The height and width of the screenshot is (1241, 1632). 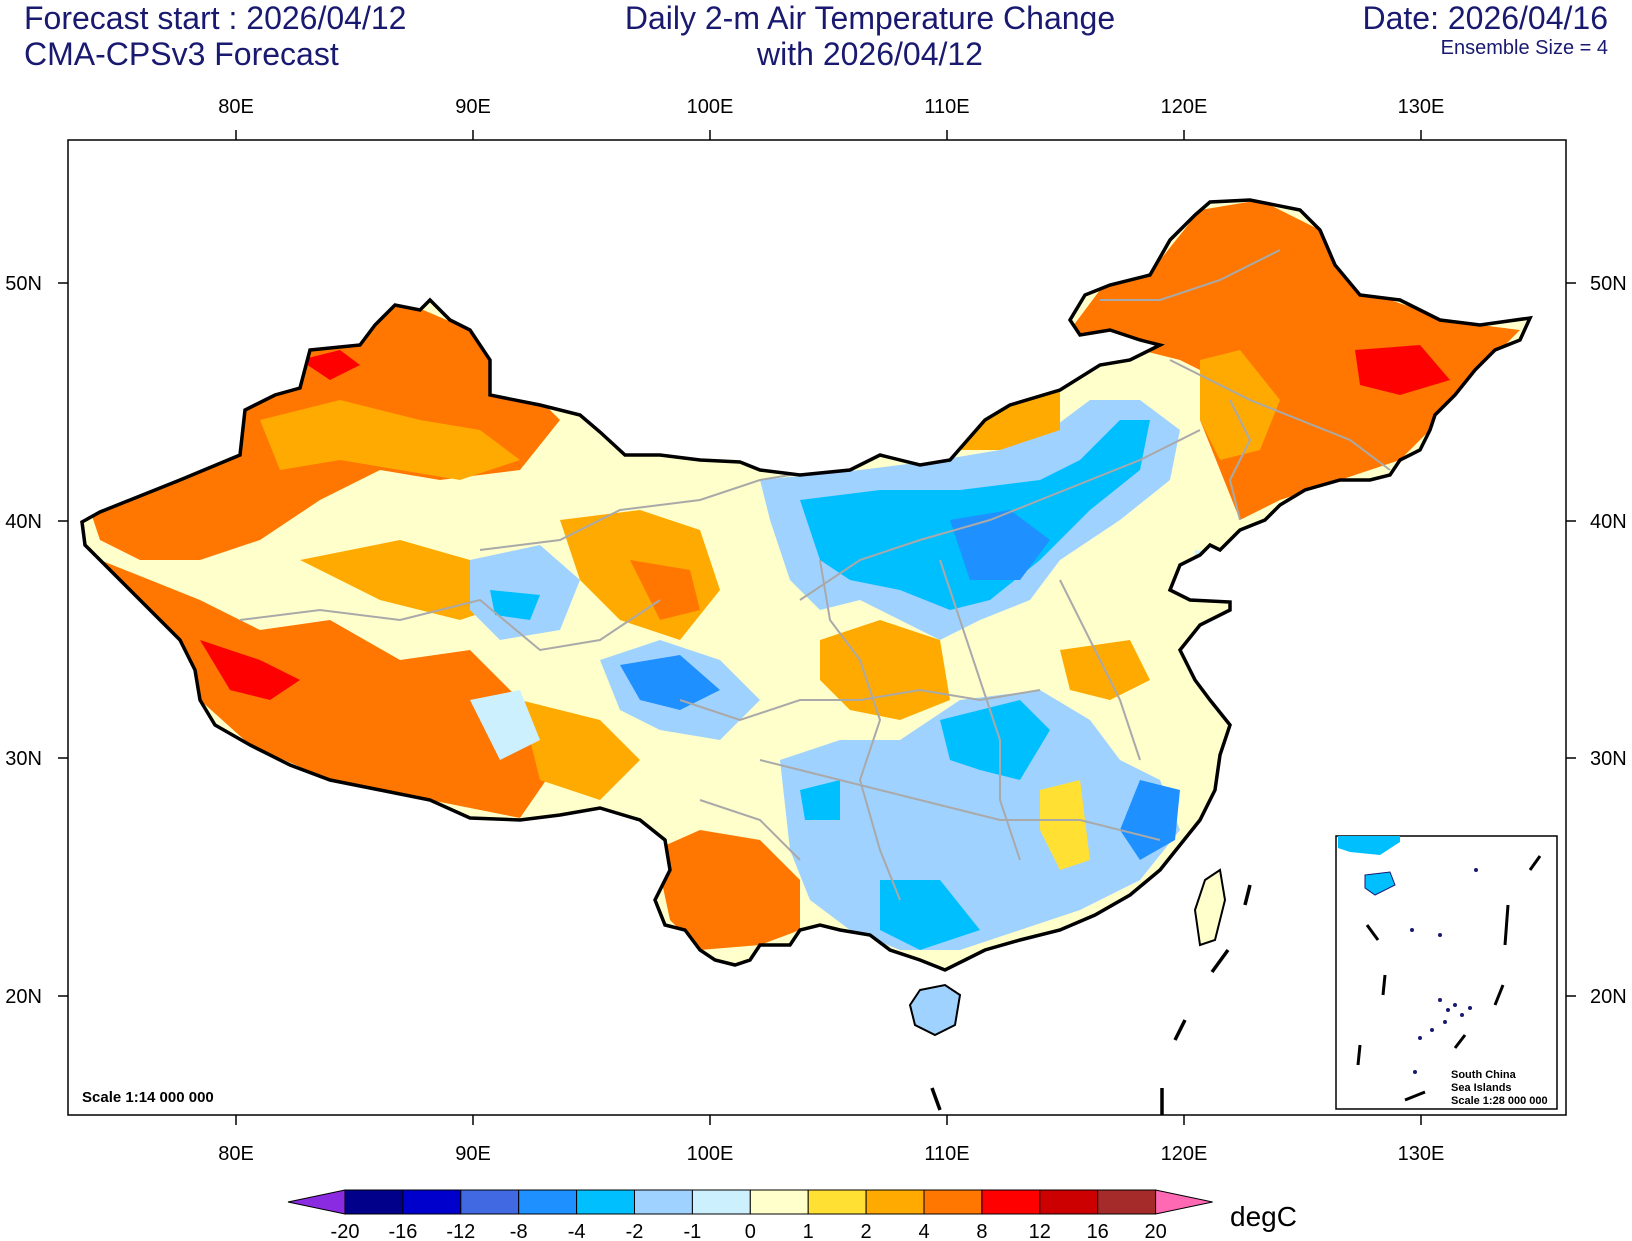 I want to click on inset-label-1: South China, so click(x=1484, y=1075).